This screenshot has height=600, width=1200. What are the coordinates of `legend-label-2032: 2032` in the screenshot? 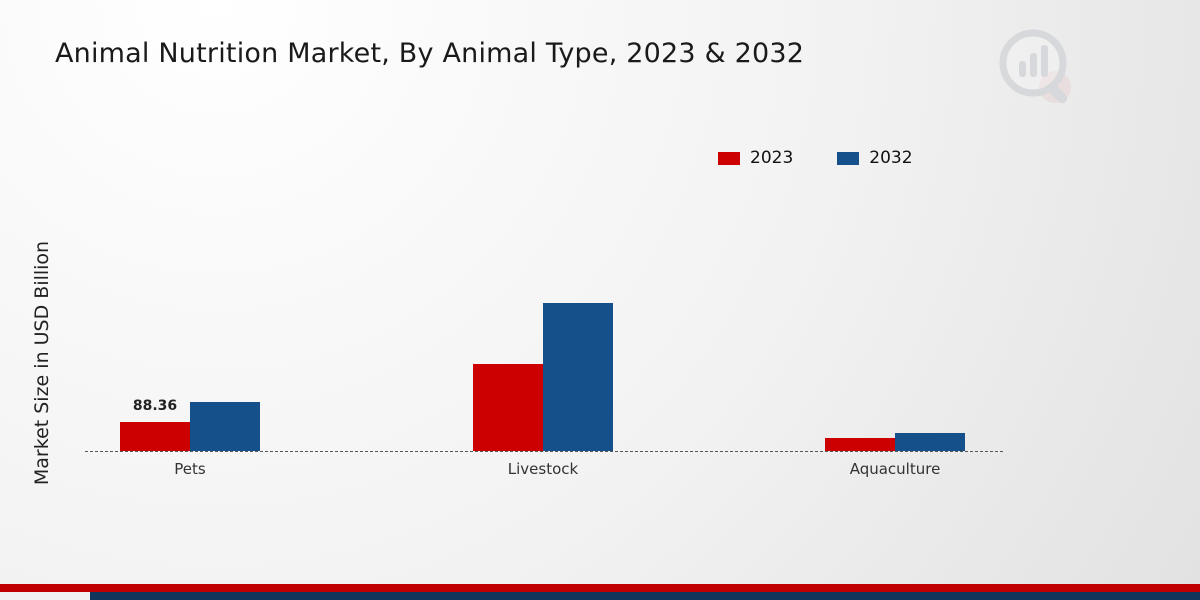 It's located at (891, 158).